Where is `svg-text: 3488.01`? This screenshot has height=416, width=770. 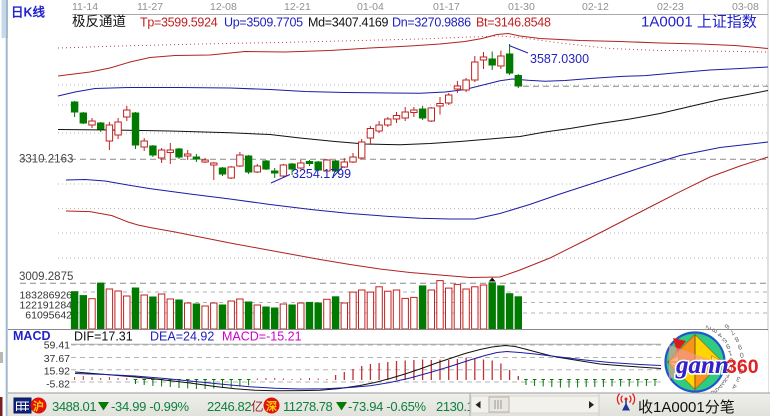
svg-text: 3488.01 is located at coordinates (74, 406).